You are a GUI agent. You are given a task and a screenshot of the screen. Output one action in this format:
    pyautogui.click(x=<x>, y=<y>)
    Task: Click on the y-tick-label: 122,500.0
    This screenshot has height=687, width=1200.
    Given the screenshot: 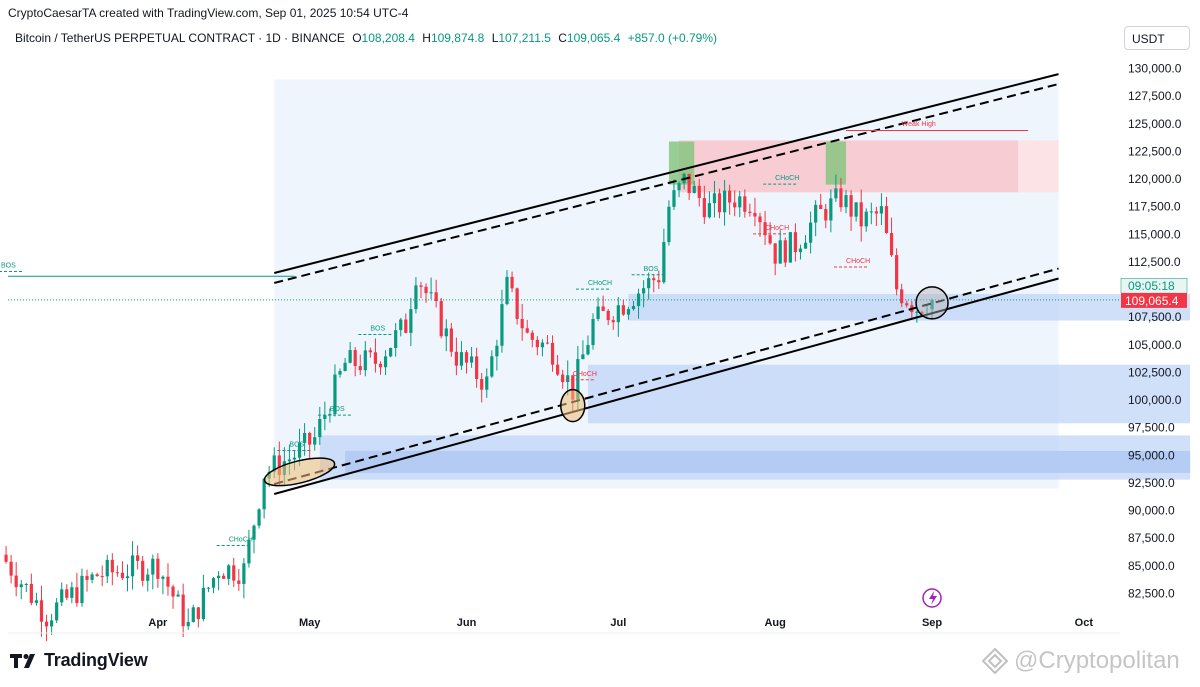 What is the action you would take?
    pyautogui.click(x=1155, y=151)
    